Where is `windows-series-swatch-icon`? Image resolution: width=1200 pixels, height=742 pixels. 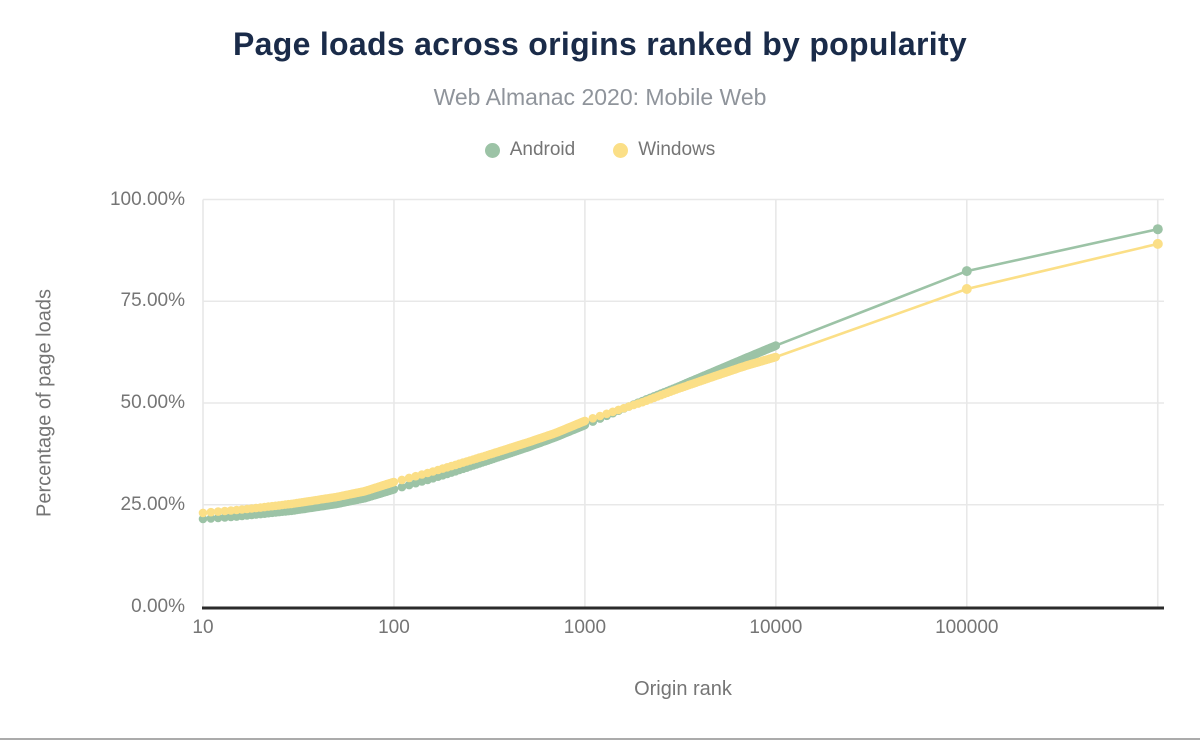 windows-series-swatch-icon is located at coordinates (621, 150).